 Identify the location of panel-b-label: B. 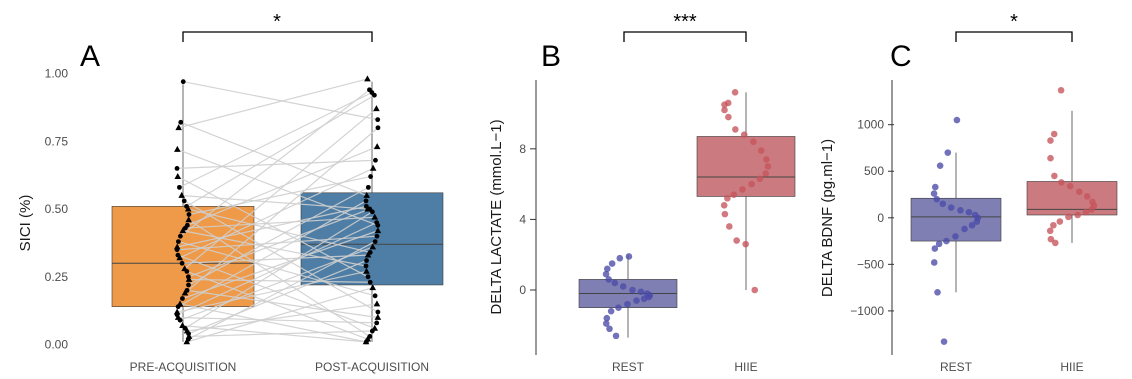
(551, 56).